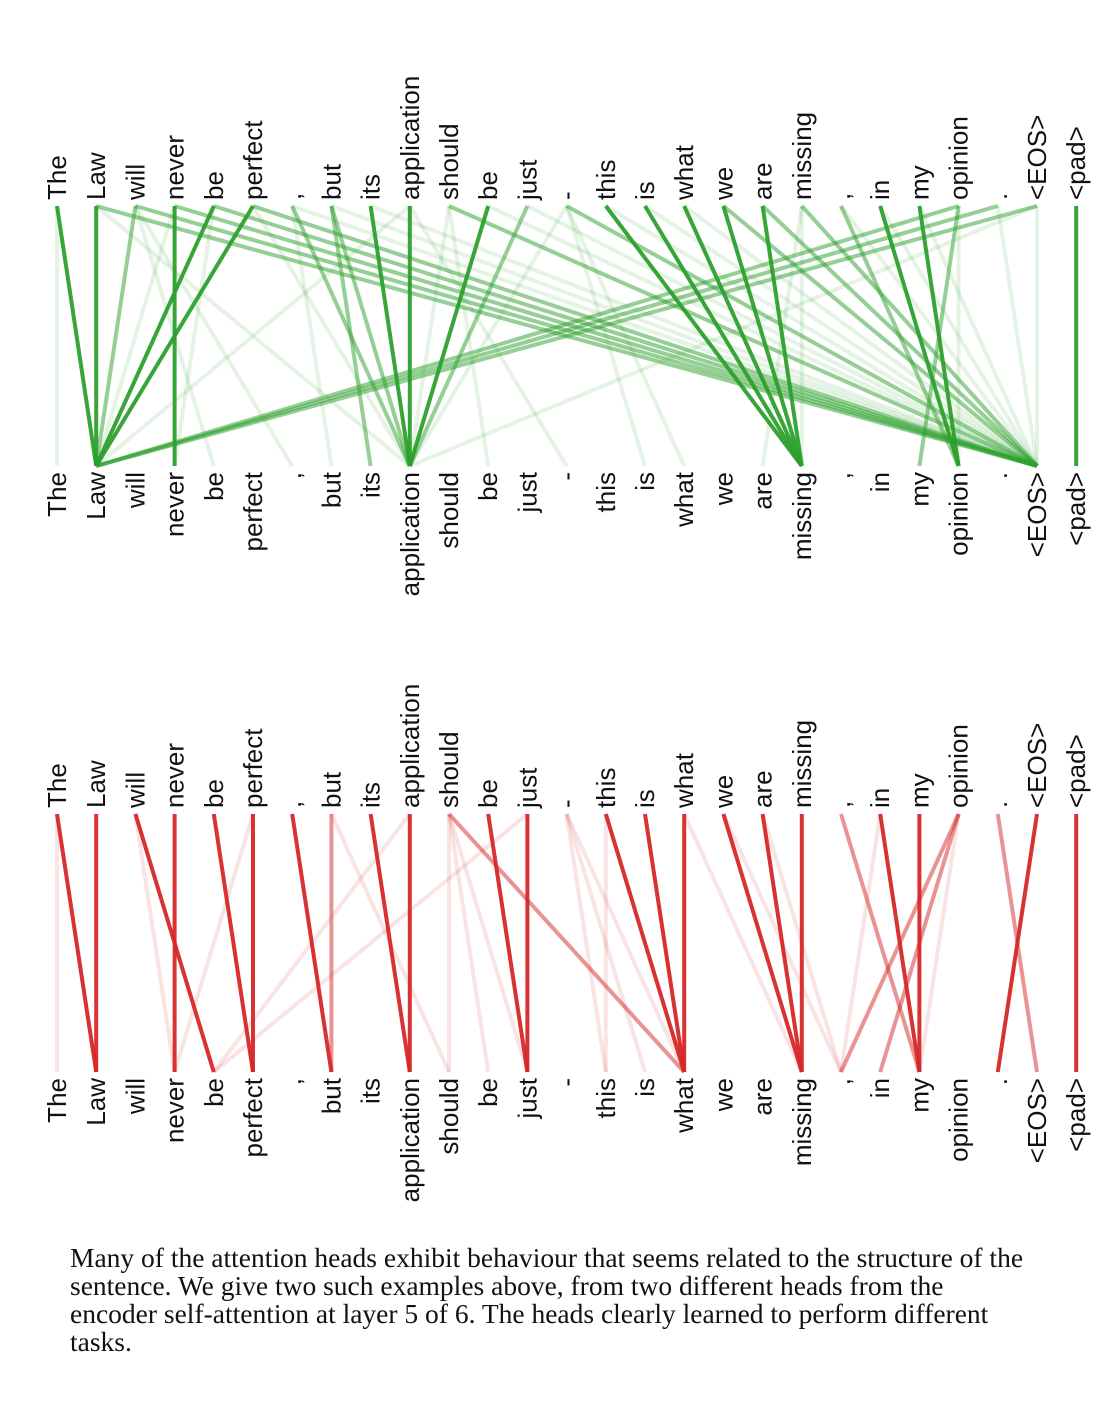 The image size is (1106, 1417). Describe the element at coordinates (880, 1088) in the screenshot. I see `target-token-label: in` at that location.